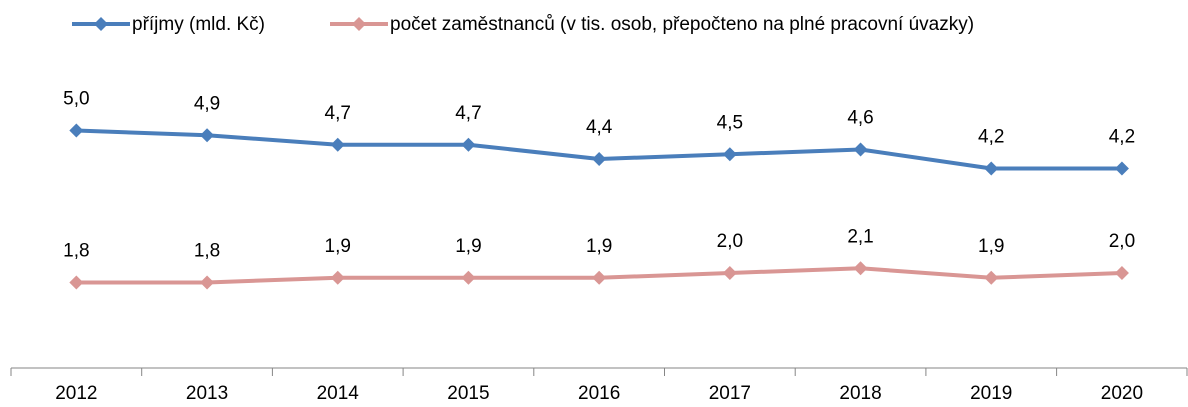 Image resolution: width=1188 pixels, height=407 pixels. I want to click on x-tick-label: 2019, so click(991, 393).